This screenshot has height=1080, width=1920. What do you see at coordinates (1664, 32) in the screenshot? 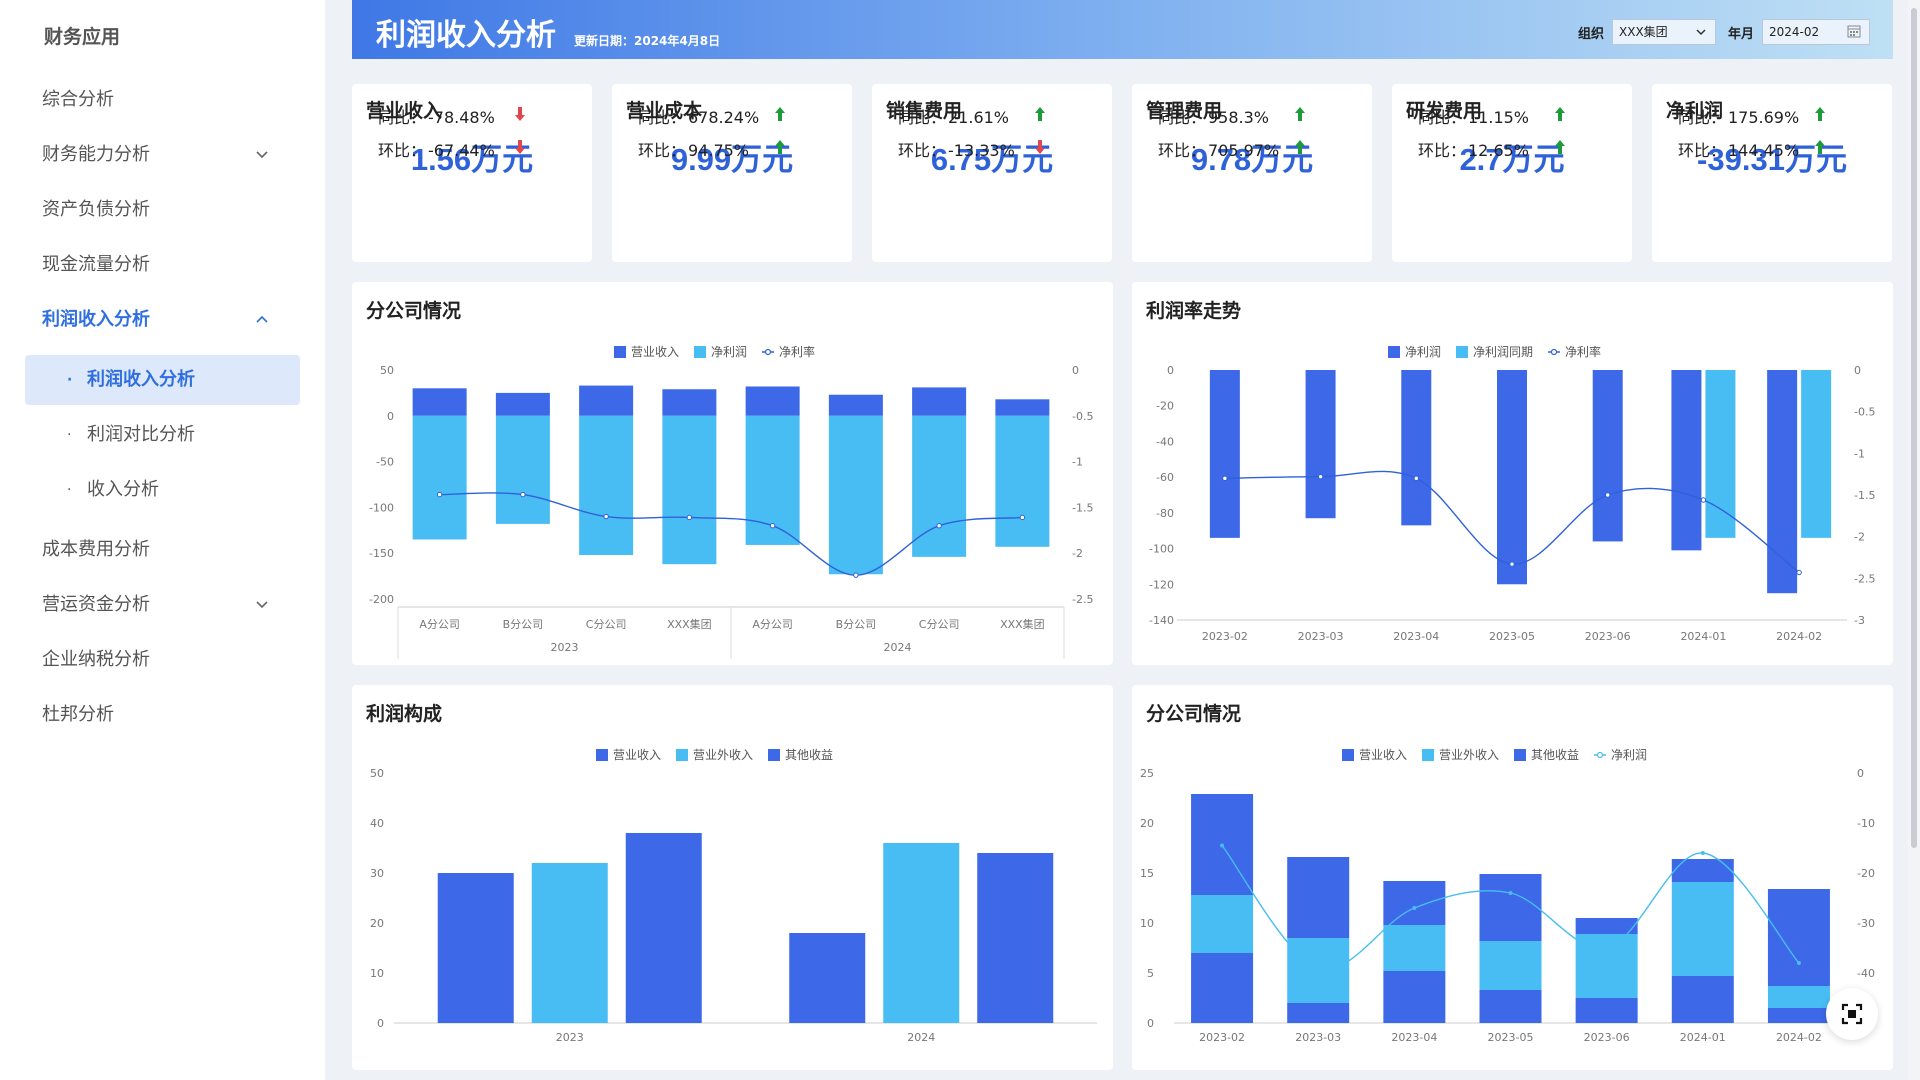
I see `org-select: XXX集团` at bounding box center [1664, 32].